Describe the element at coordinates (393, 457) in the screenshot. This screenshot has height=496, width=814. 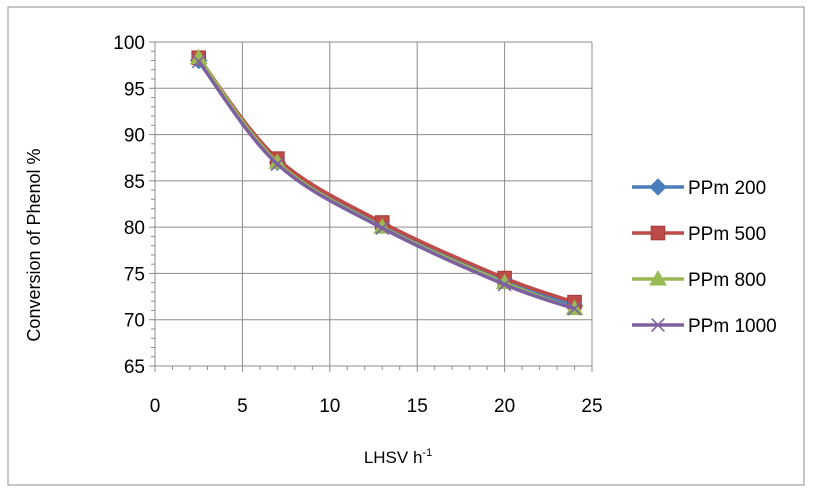
I see `x-axis-label-main: LHSV h` at that location.